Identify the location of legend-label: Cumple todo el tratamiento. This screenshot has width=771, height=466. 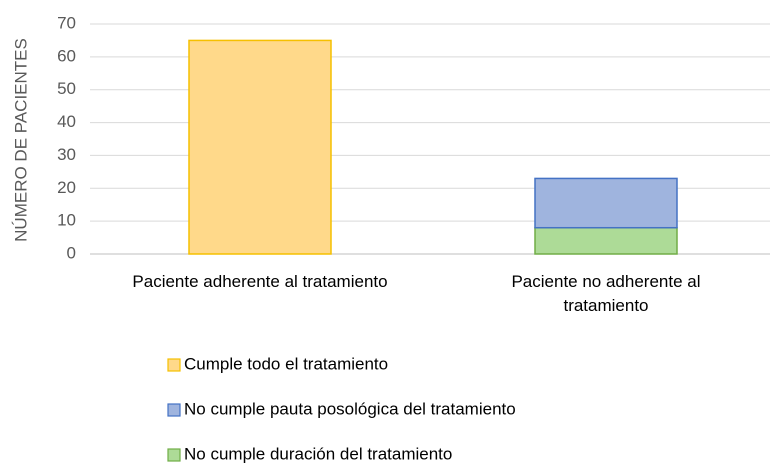
(286, 363).